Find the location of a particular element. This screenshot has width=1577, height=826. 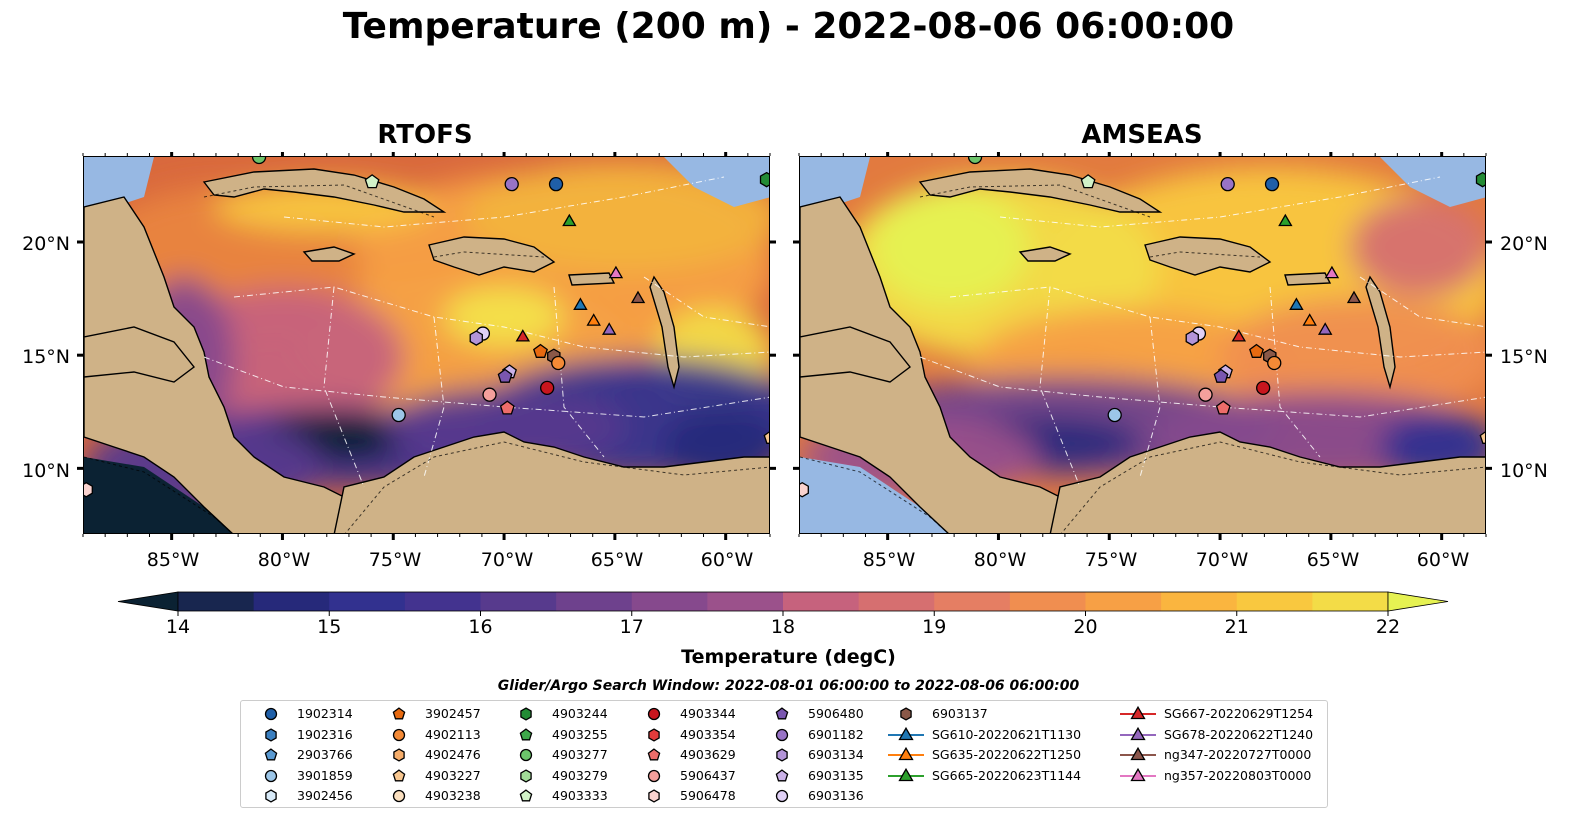

atlantic-shelf is located at coordinates (1432, 182).